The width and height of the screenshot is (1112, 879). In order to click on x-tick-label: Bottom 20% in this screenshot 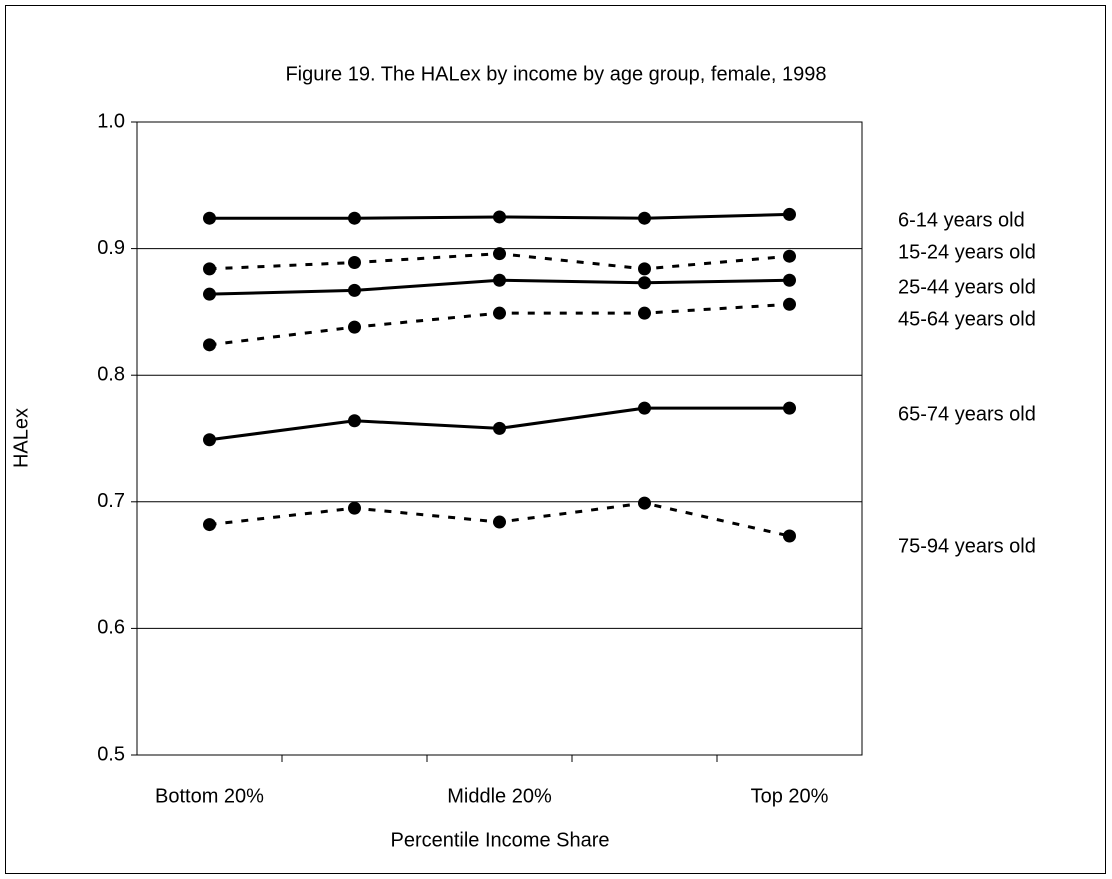, I will do `click(209, 796)`.